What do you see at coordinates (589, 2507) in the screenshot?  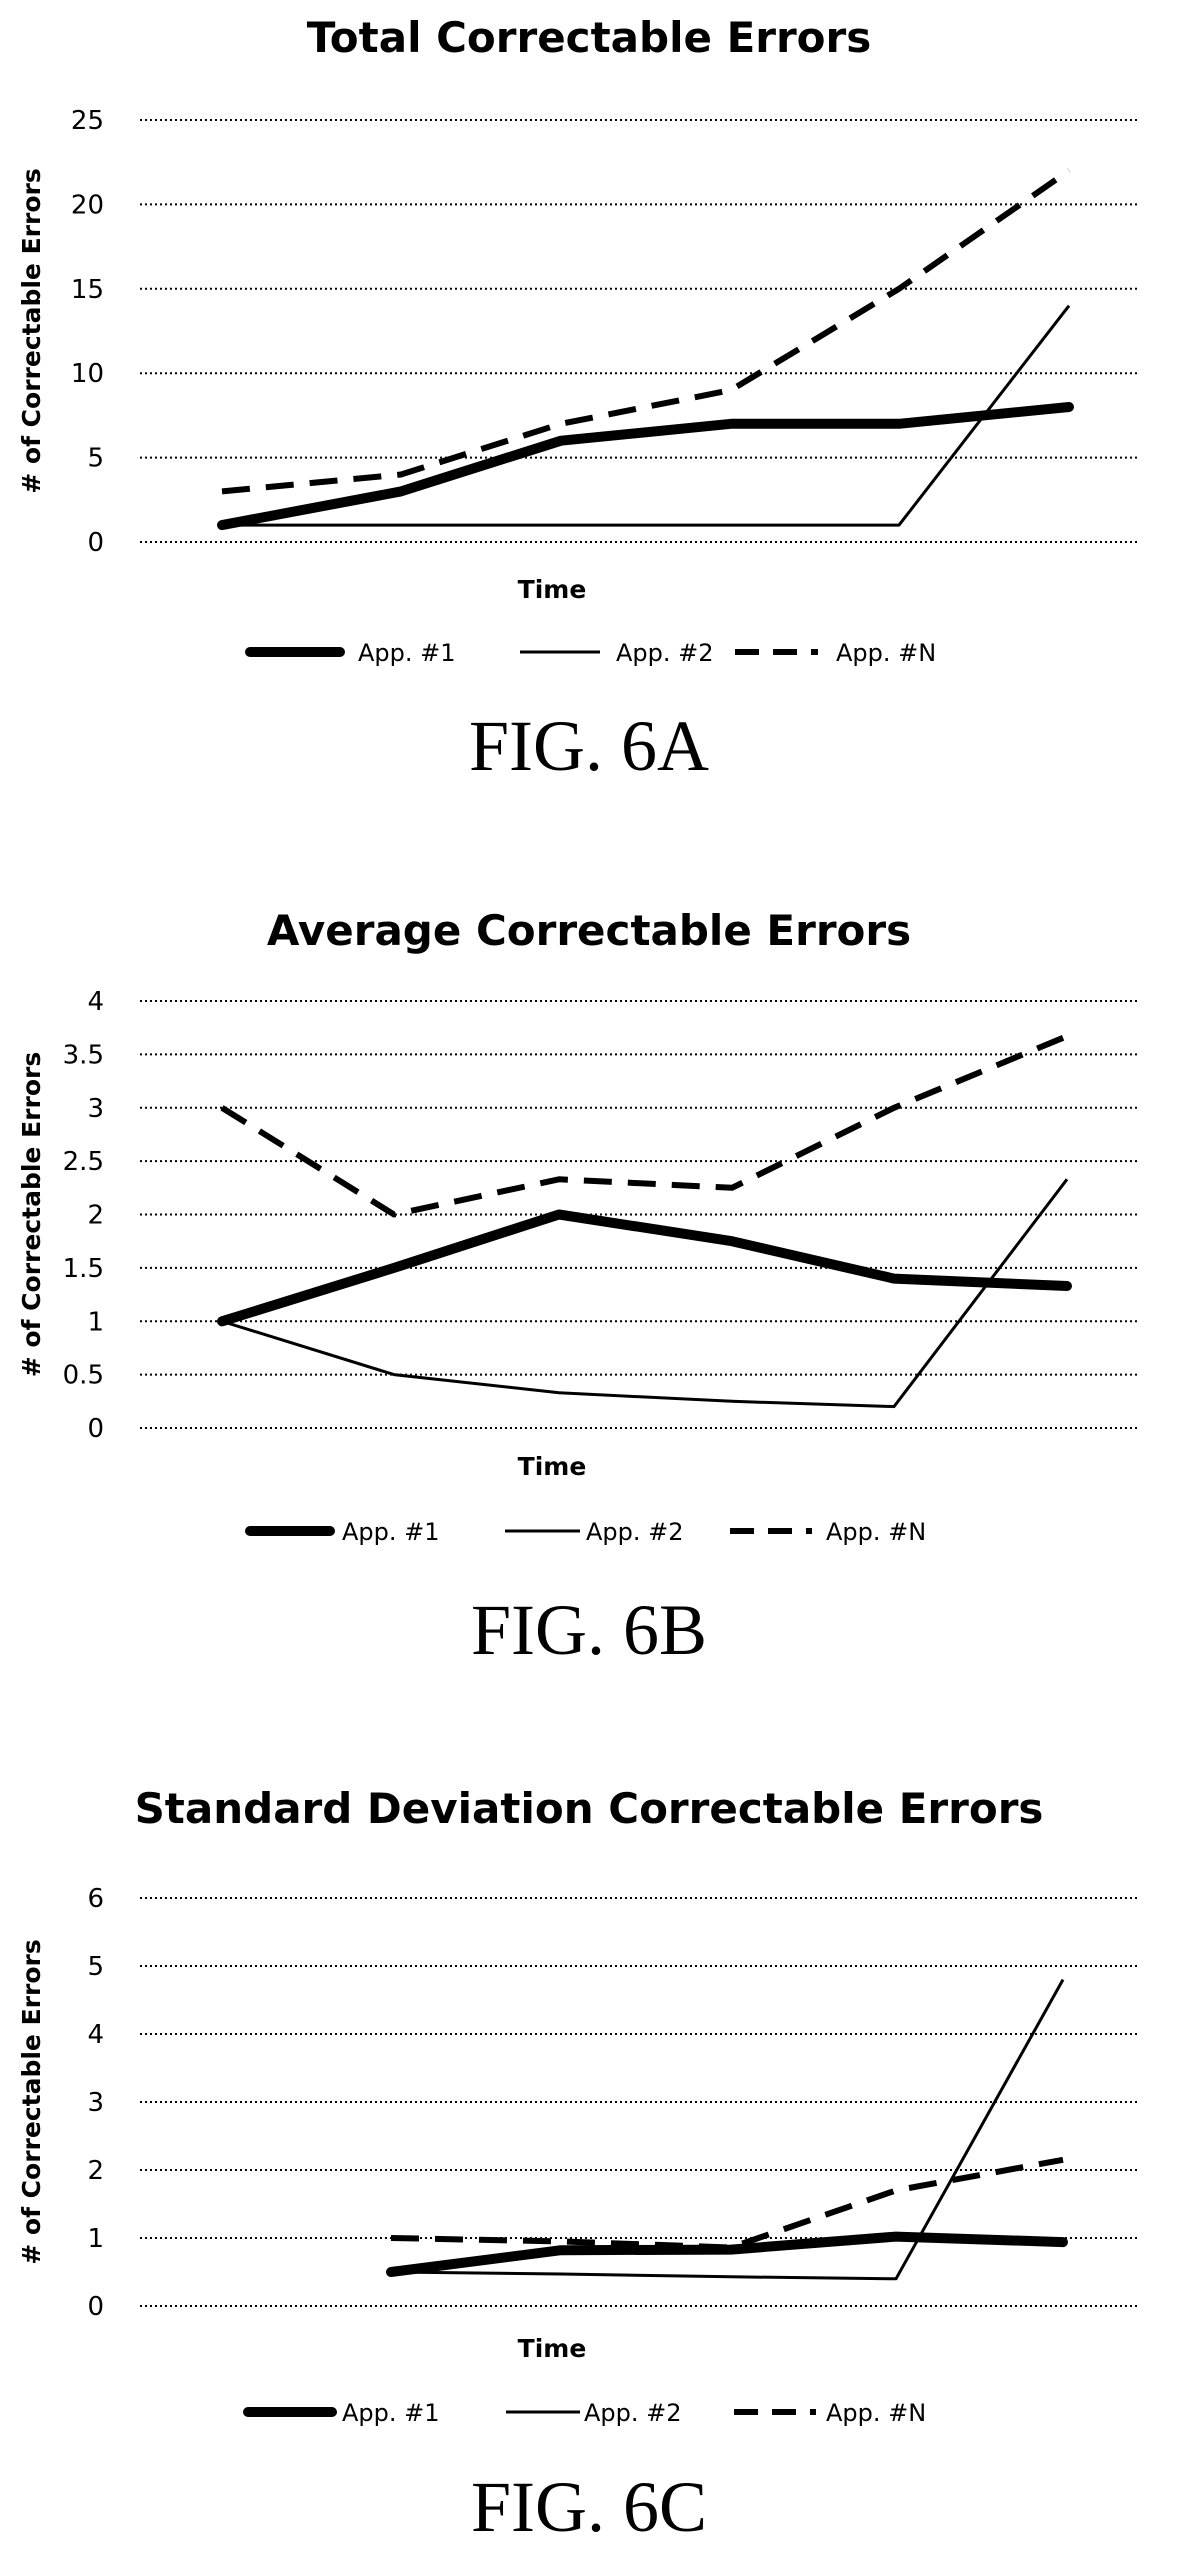 I see `figure-caption: FIG. 6C` at bounding box center [589, 2507].